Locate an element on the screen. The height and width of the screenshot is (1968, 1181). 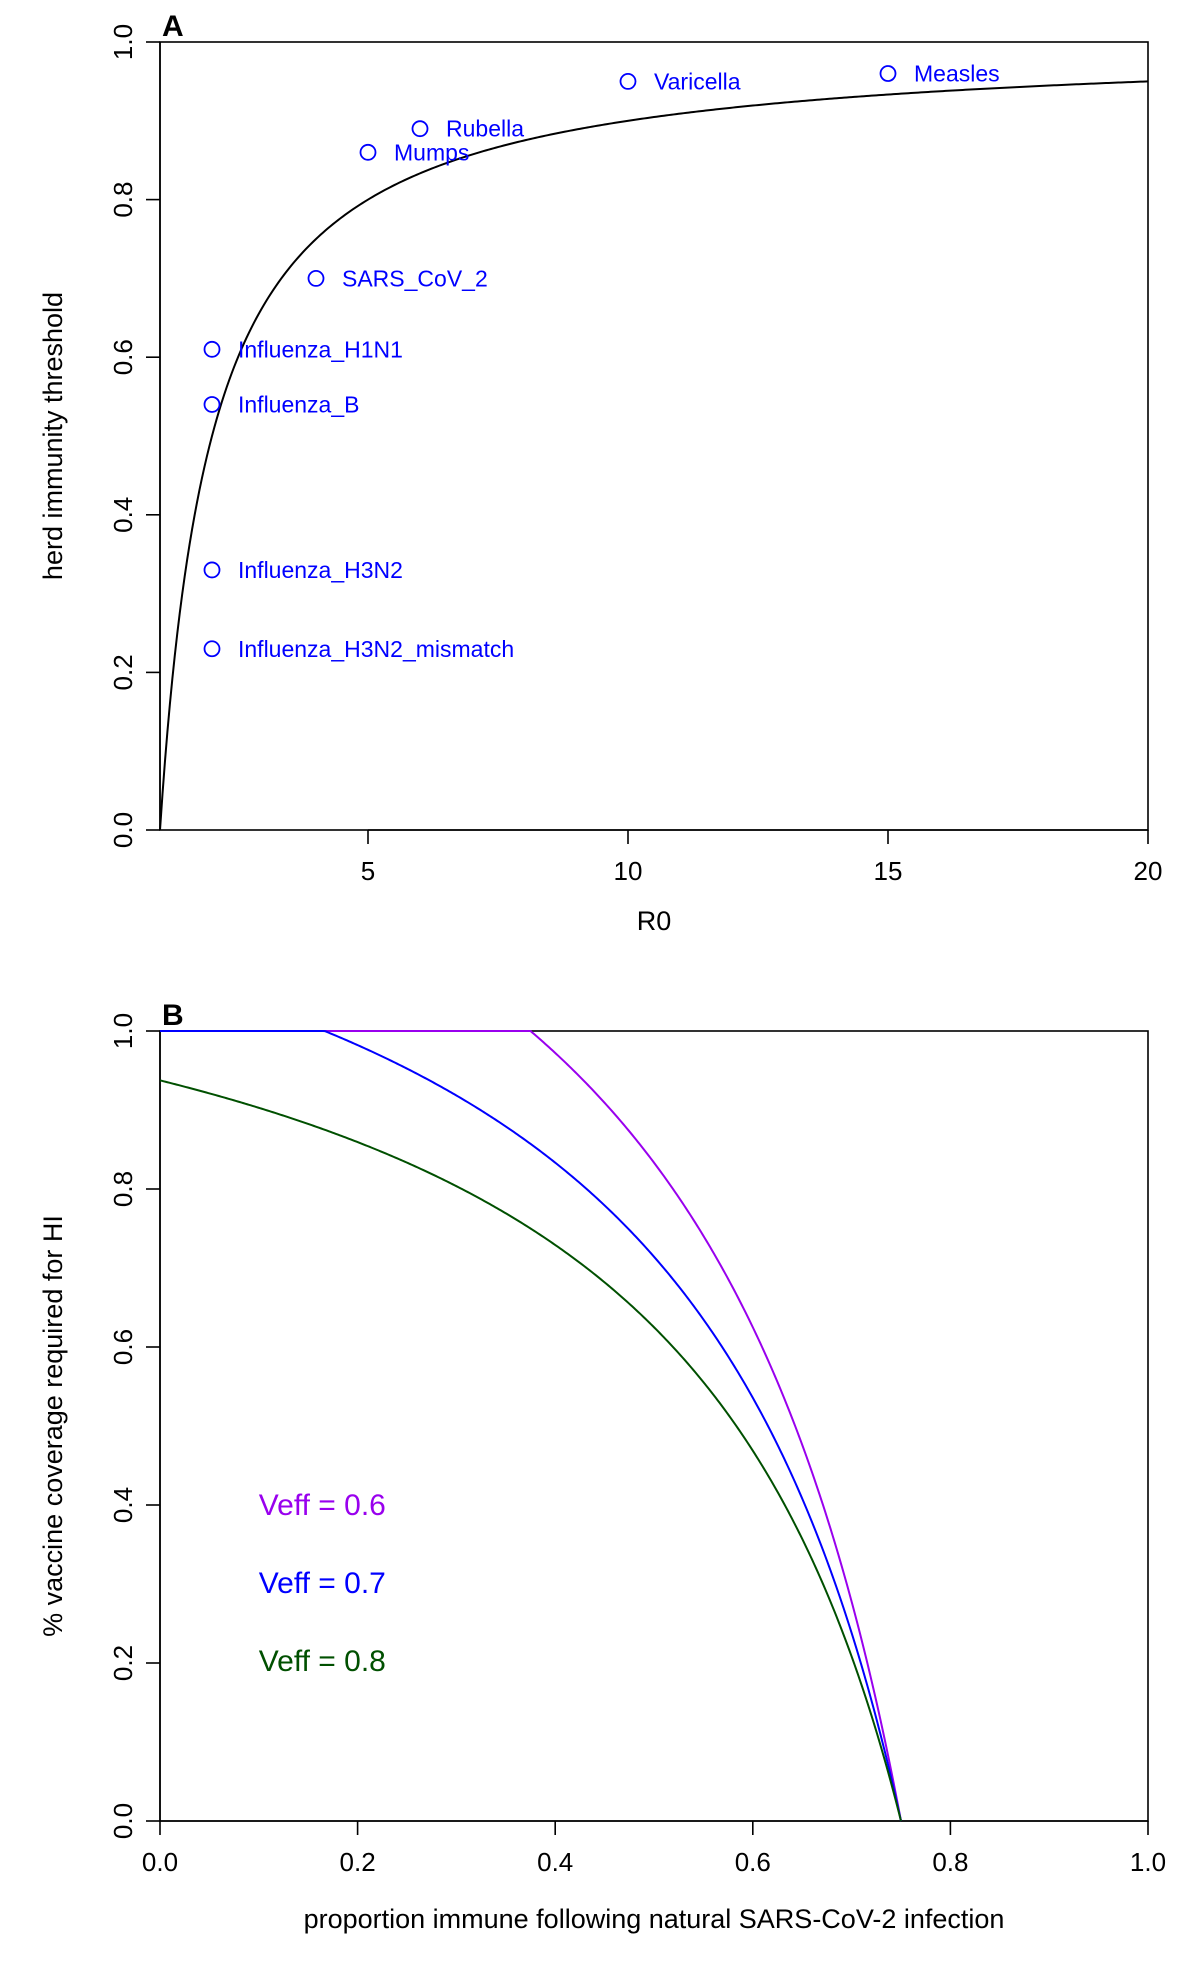
point-label: Rubella is located at coordinates (485, 129).